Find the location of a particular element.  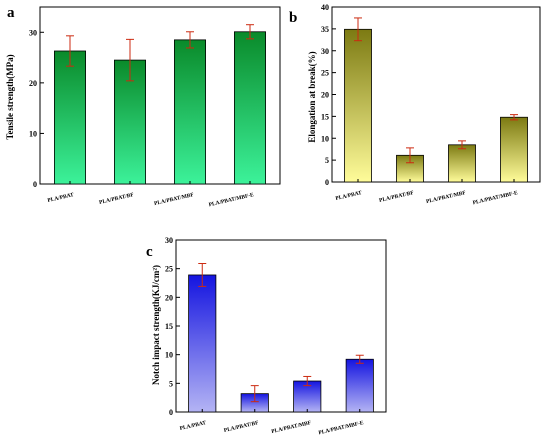

y-tick-label: 35 is located at coordinates (325, 29).